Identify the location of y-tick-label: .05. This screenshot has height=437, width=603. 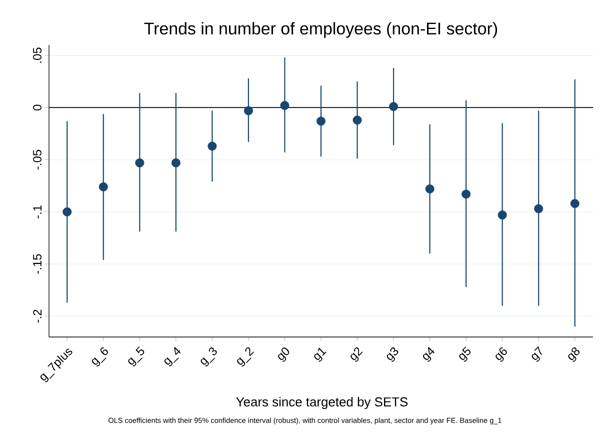
(37, 55).